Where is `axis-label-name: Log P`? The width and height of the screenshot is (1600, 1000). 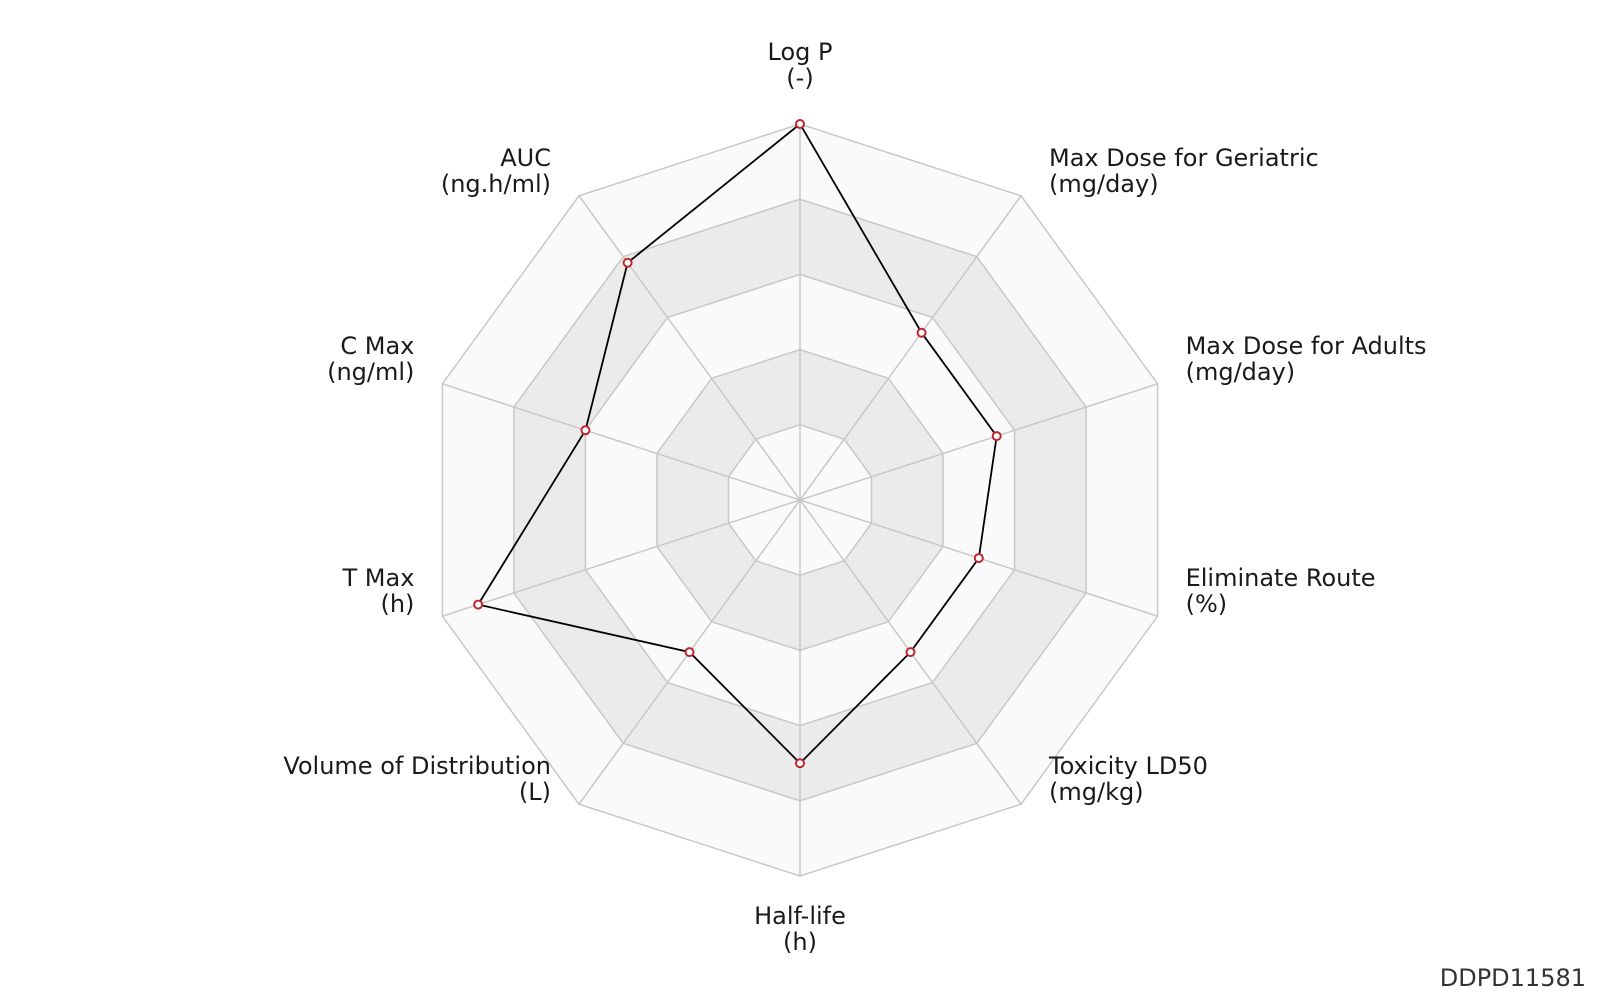
axis-label-name: Log P is located at coordinates (800, 52).